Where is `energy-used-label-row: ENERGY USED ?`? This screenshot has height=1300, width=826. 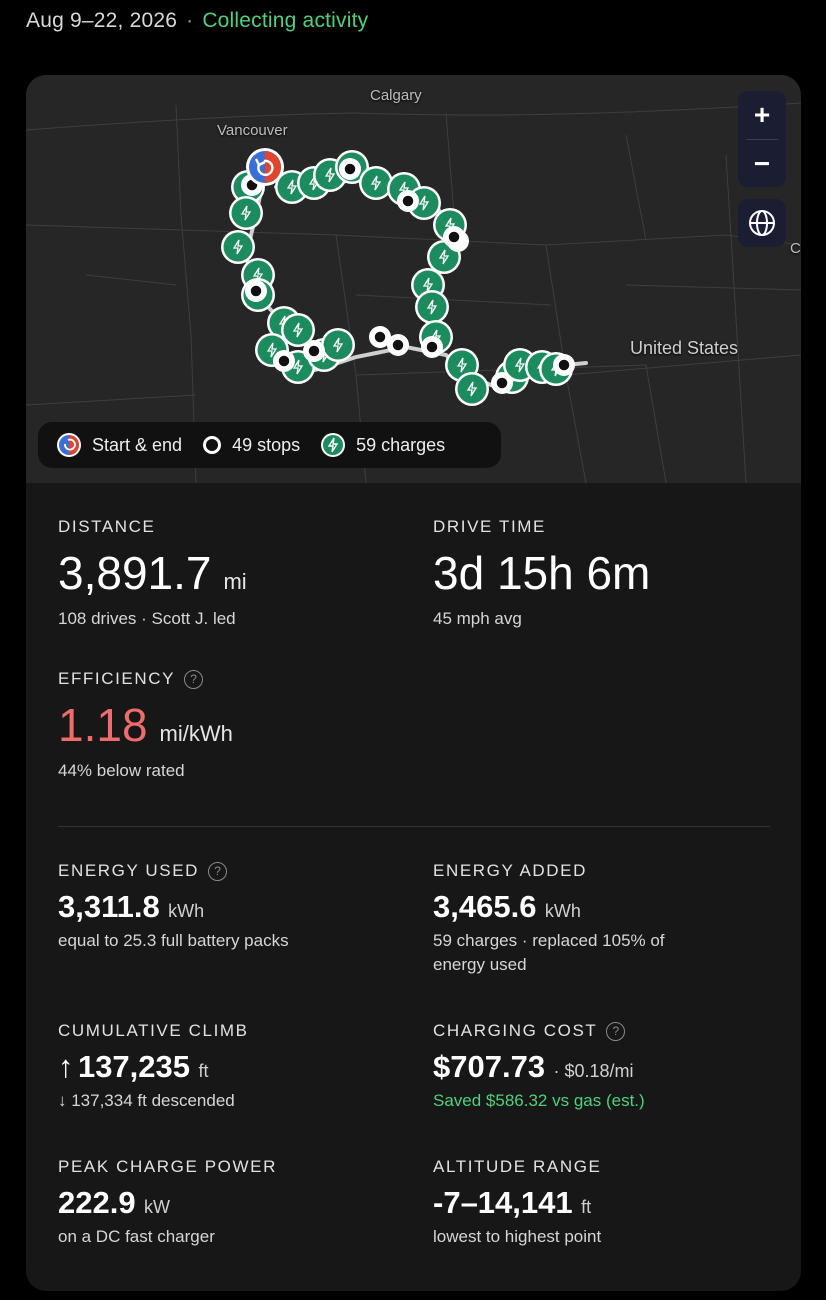
energy-used-label-row: ENERGY USED ? is located at coordinates (173, 871).